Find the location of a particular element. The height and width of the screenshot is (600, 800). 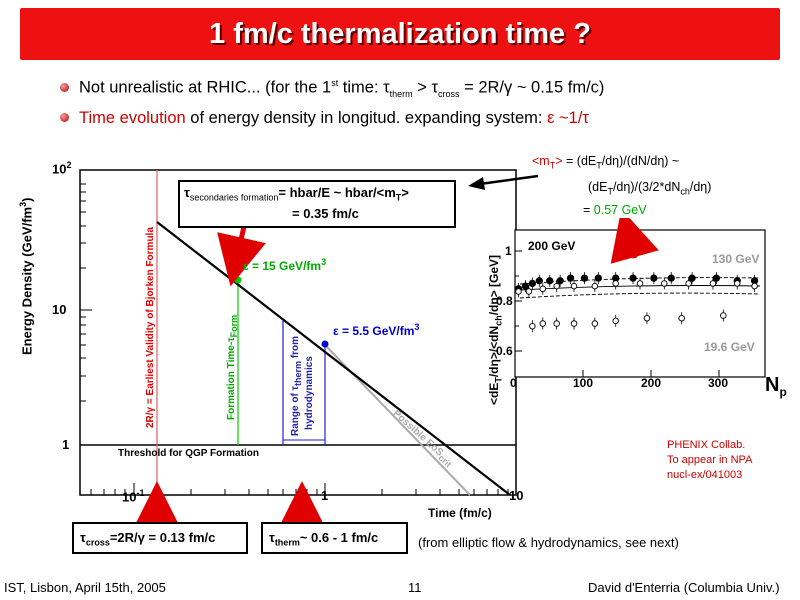

plot2-points is located at coordinates (636, 302).